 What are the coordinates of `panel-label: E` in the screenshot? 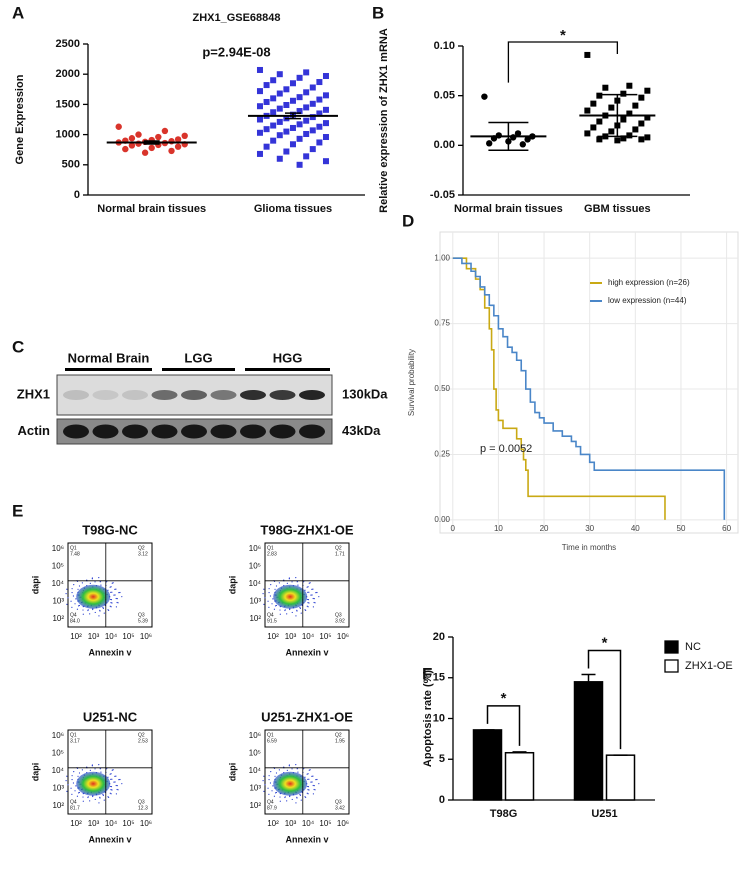 It's located at (17, 510).